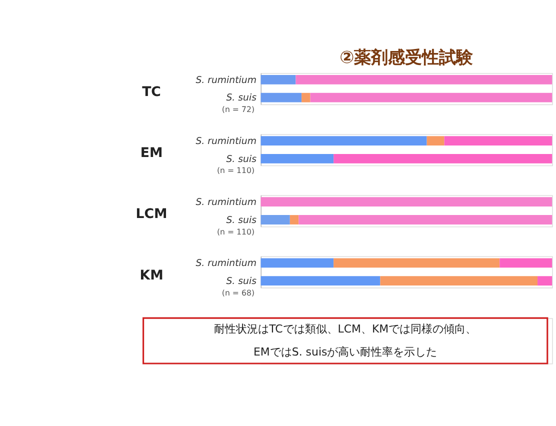 The image size is (556, 426). Describe the element at coordinates (151, 92) in the screenshot. I see `y-axis-title: TC` at that location.